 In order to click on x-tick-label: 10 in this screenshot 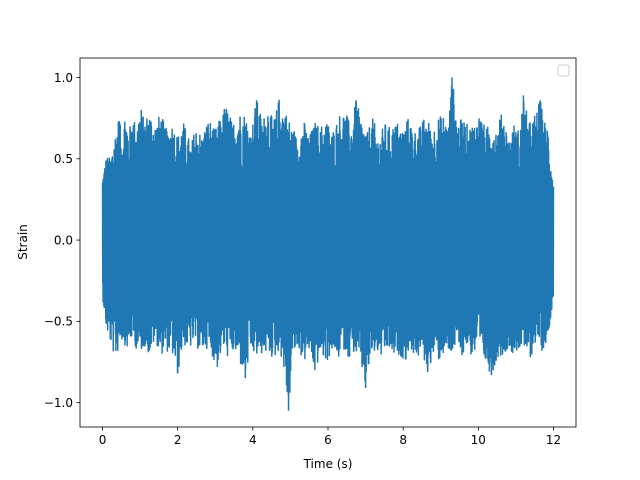, I will do `click(478, 440)`.